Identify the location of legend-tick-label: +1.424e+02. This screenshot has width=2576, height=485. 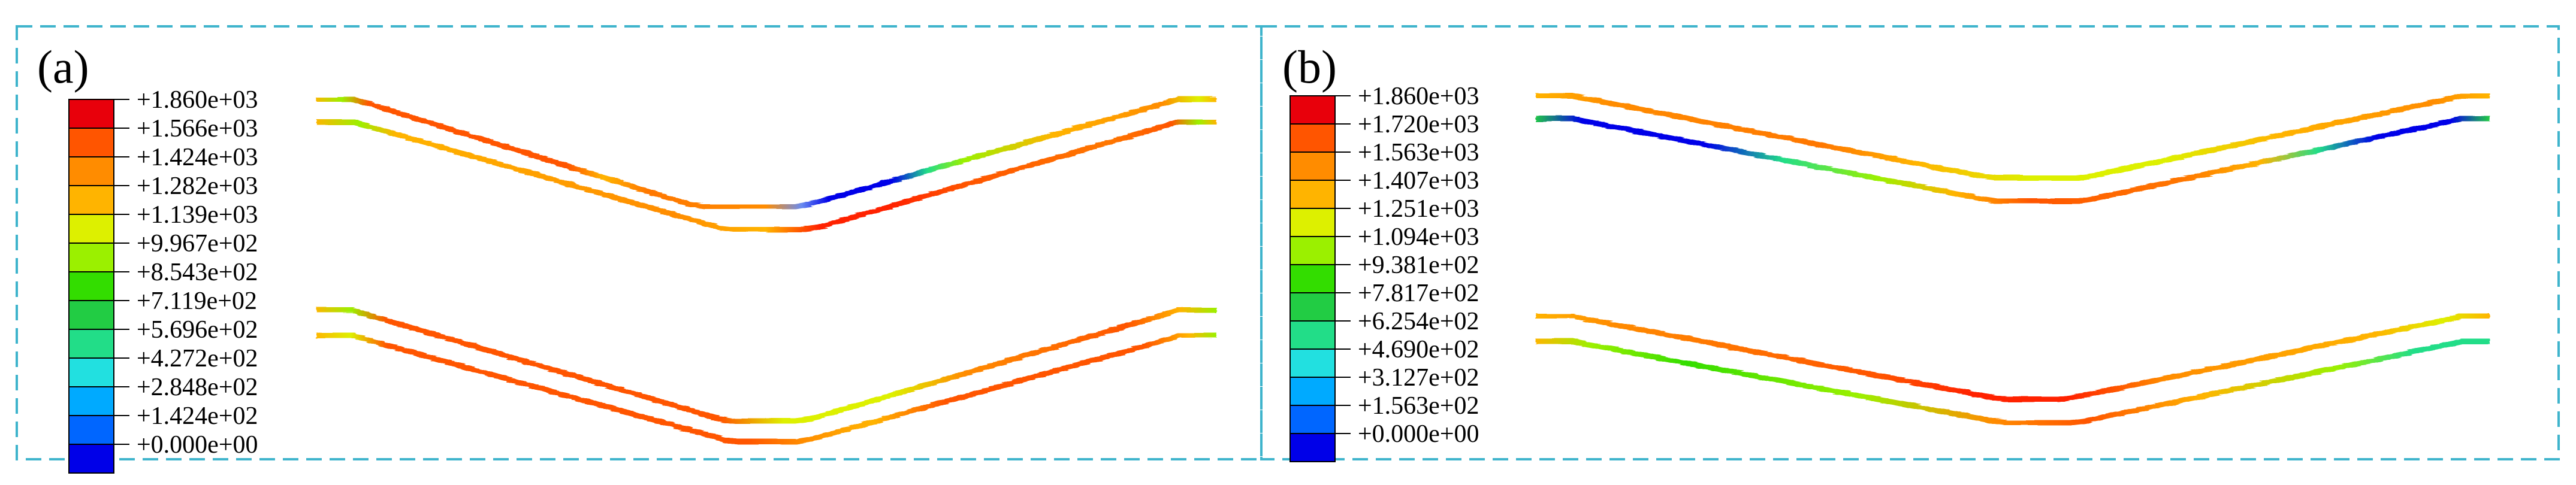
(197, 416).